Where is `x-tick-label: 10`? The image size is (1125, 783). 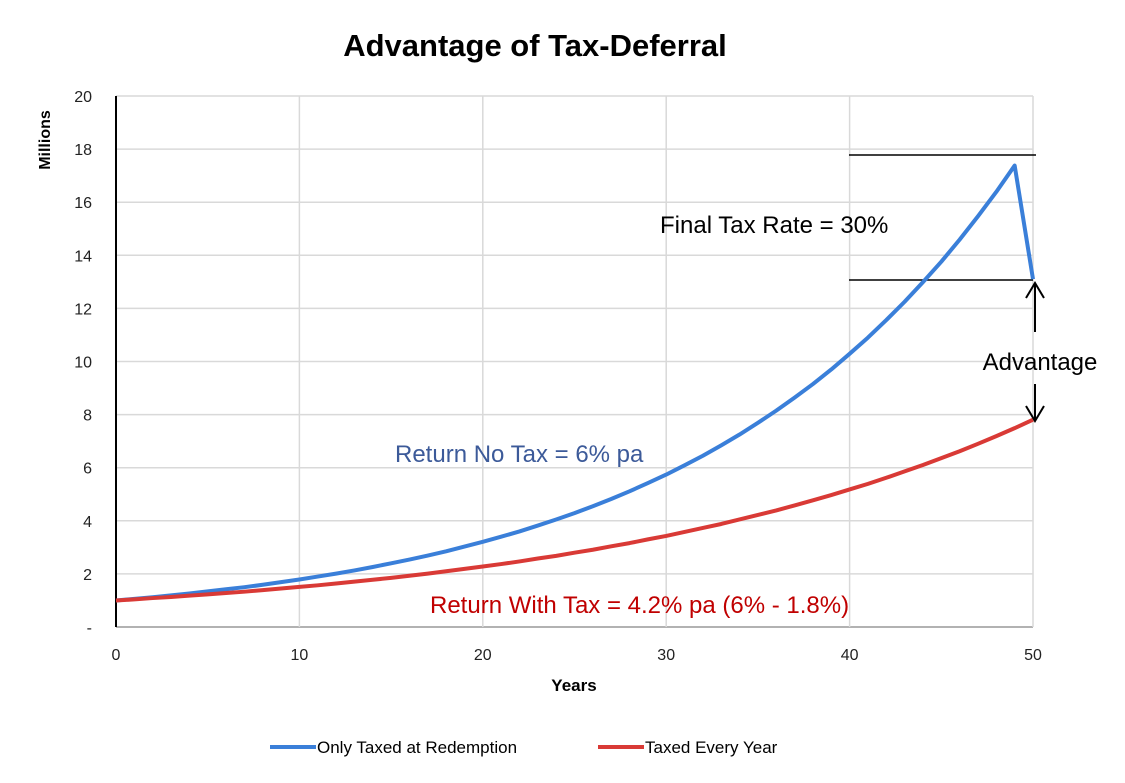 x-tick-label: 10 is located at coordinates (300, 655).